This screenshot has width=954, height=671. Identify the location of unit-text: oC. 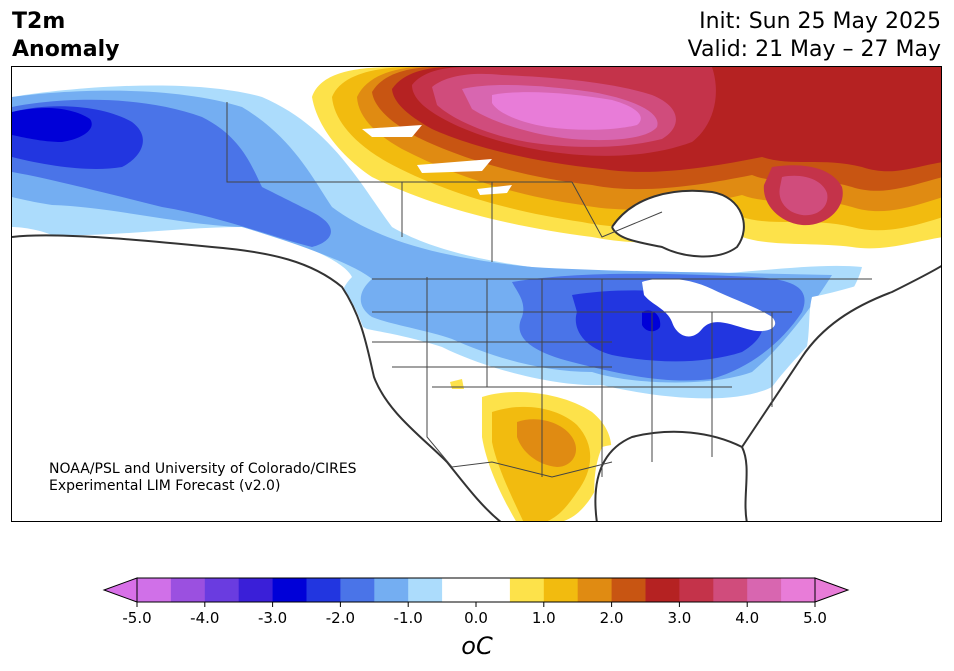
(477, 646).